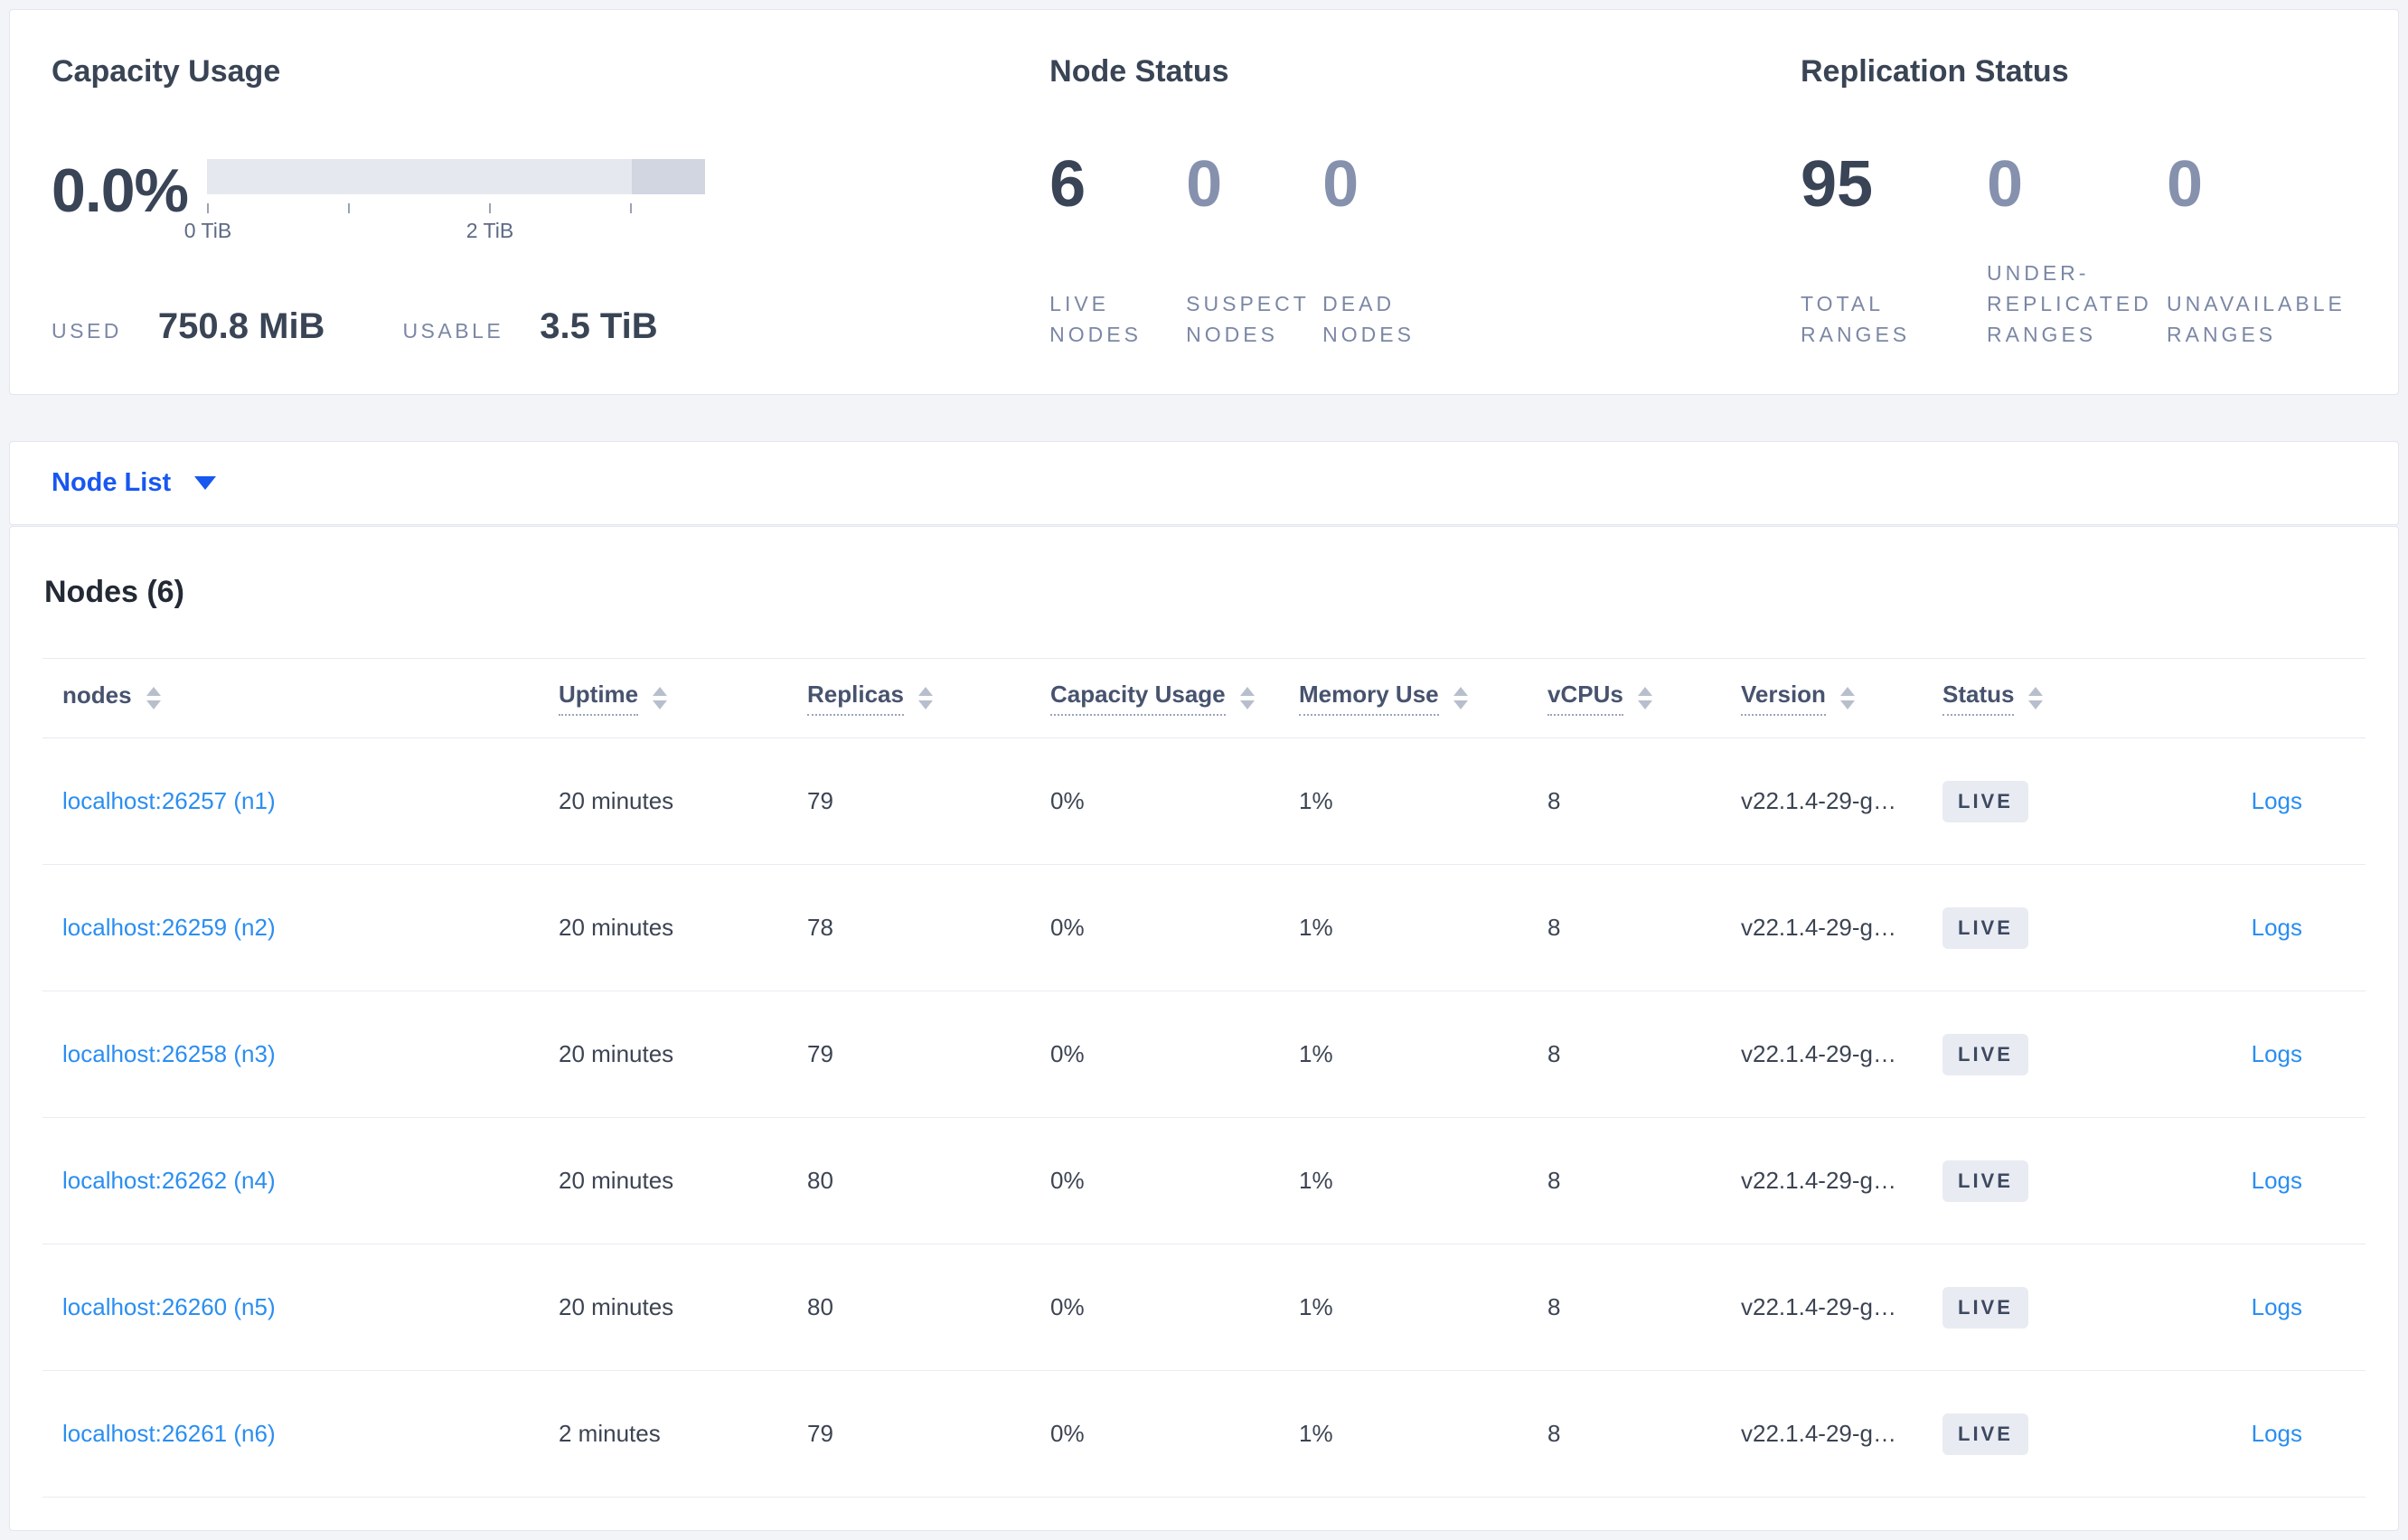 Image resolution: width=2408 pixels, height=1540 pixels. Describe the element at coordinates (1856, 319) in the screenshot. I see `total-ranges-label: TOTAL RANGES` at that location.